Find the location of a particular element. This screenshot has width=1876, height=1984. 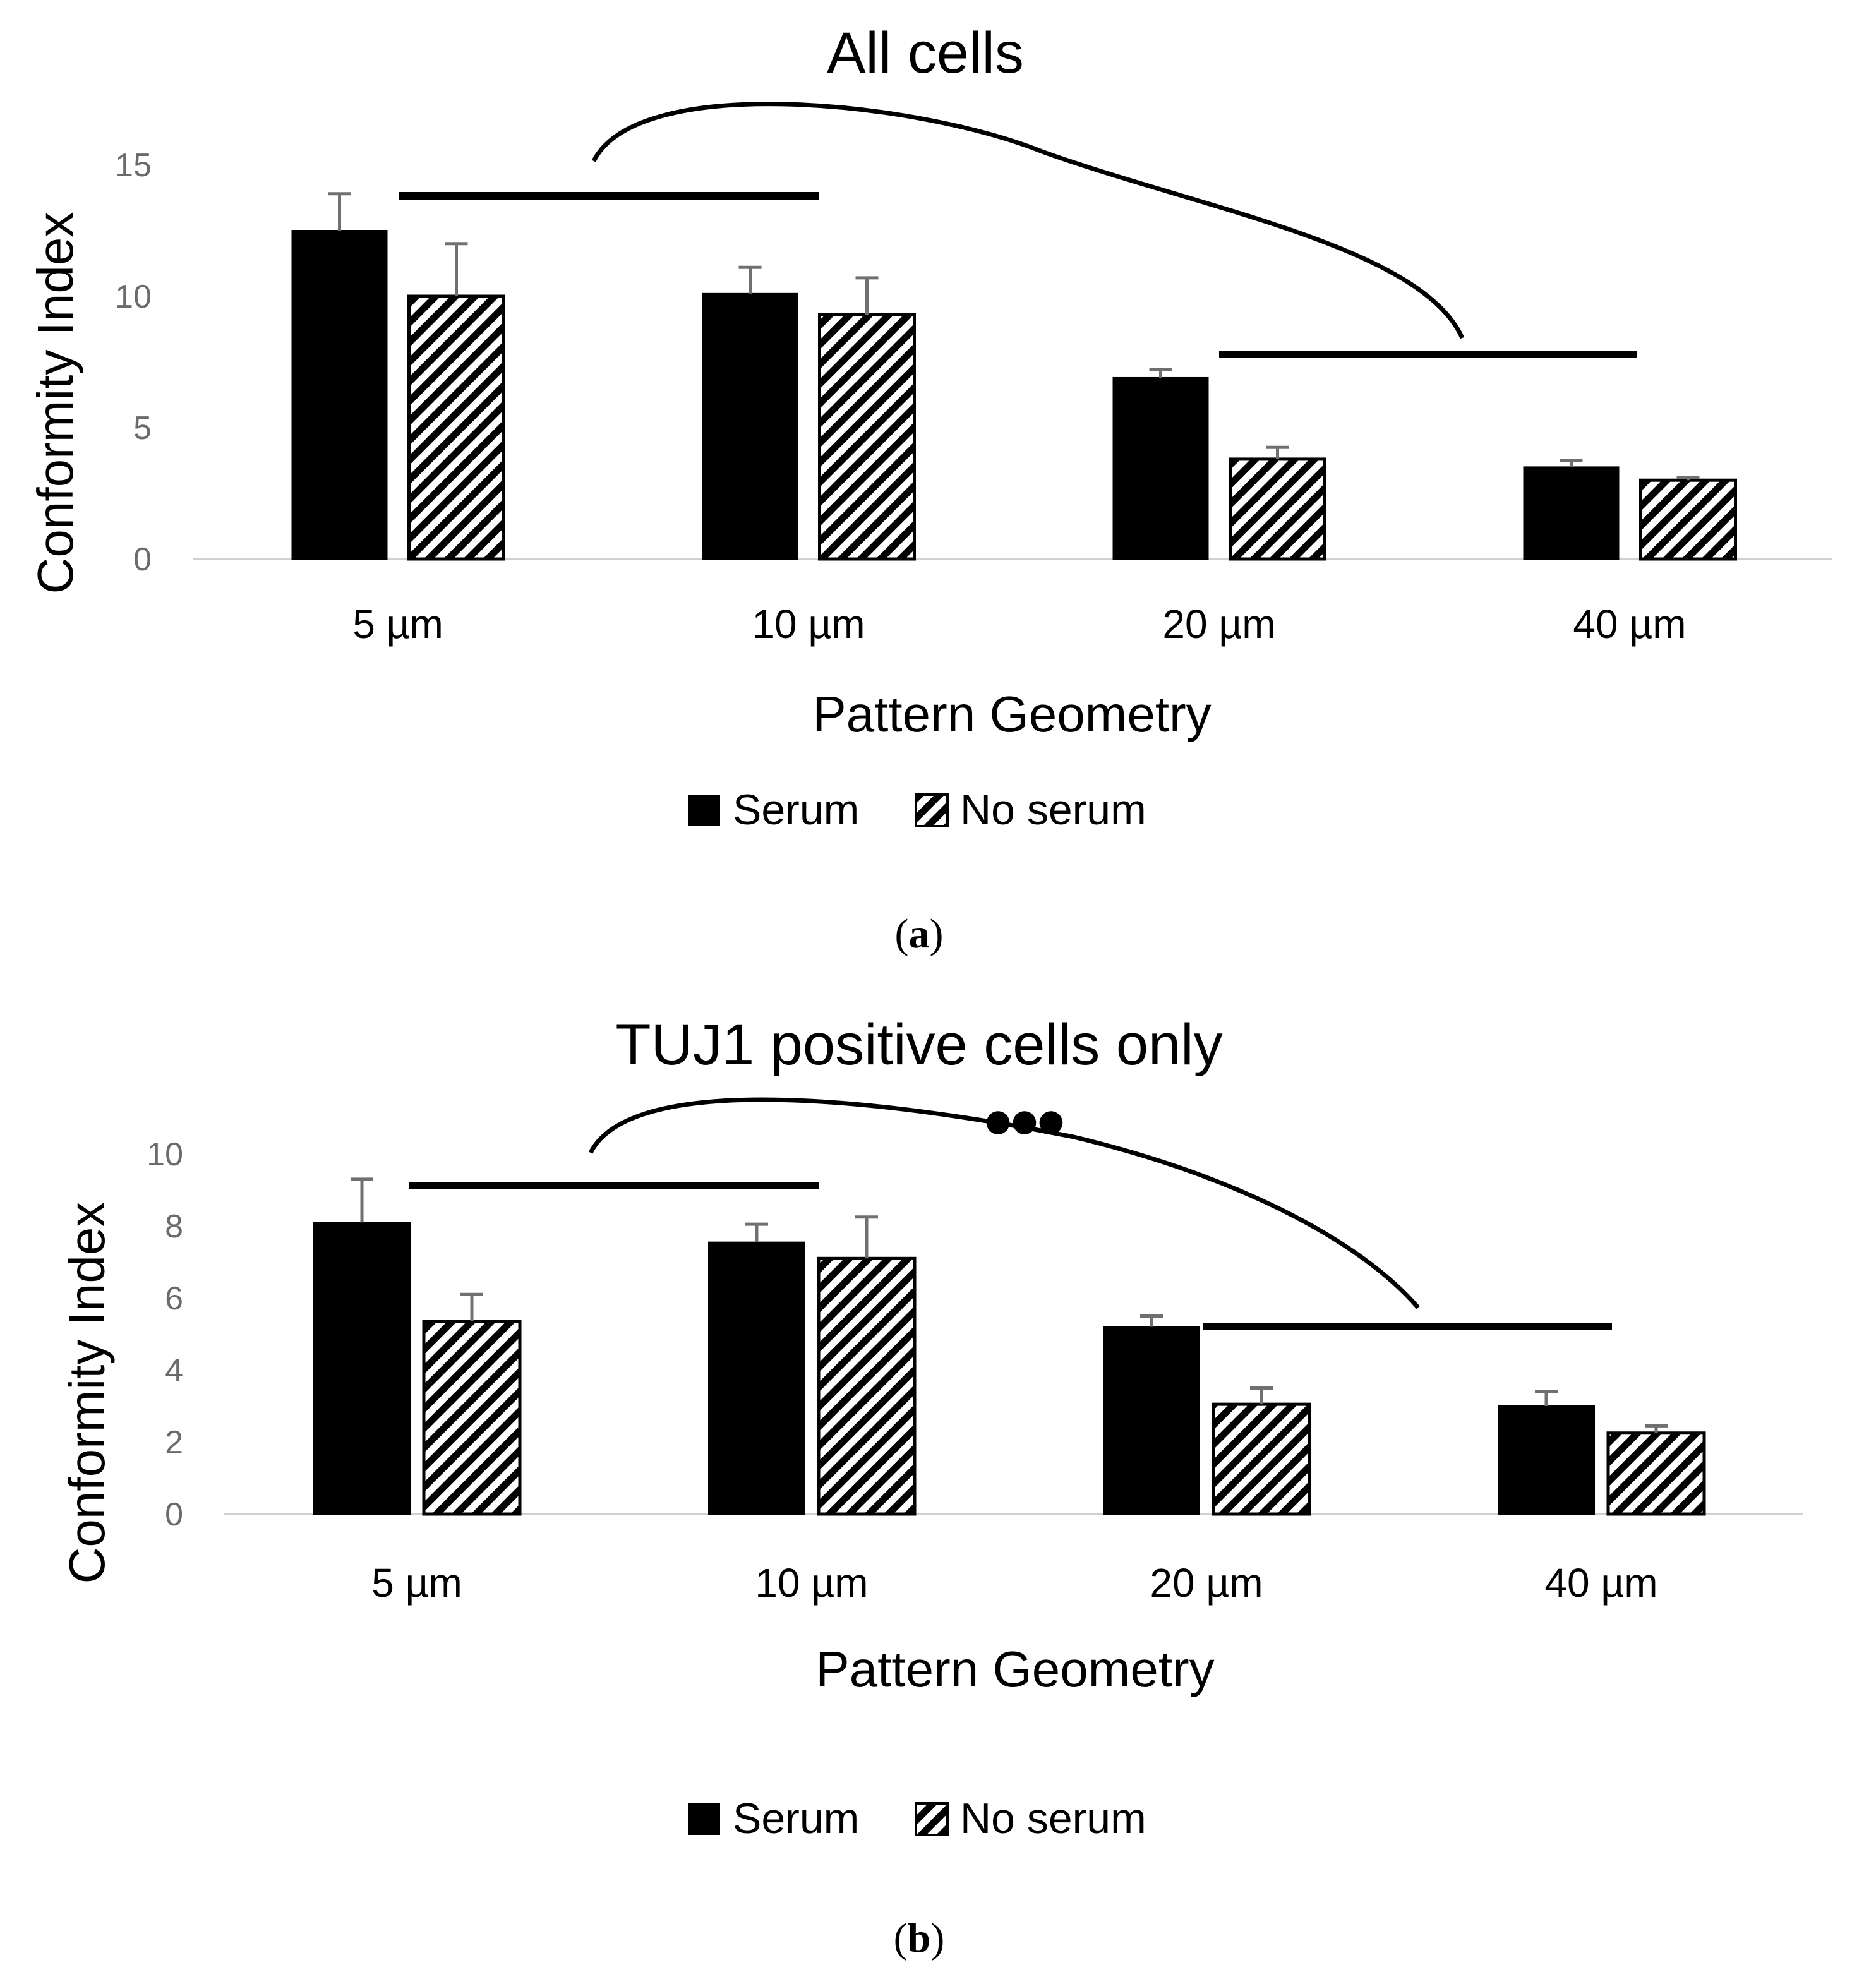

y-tick-label: 15 is located at coordinates (133, 165).